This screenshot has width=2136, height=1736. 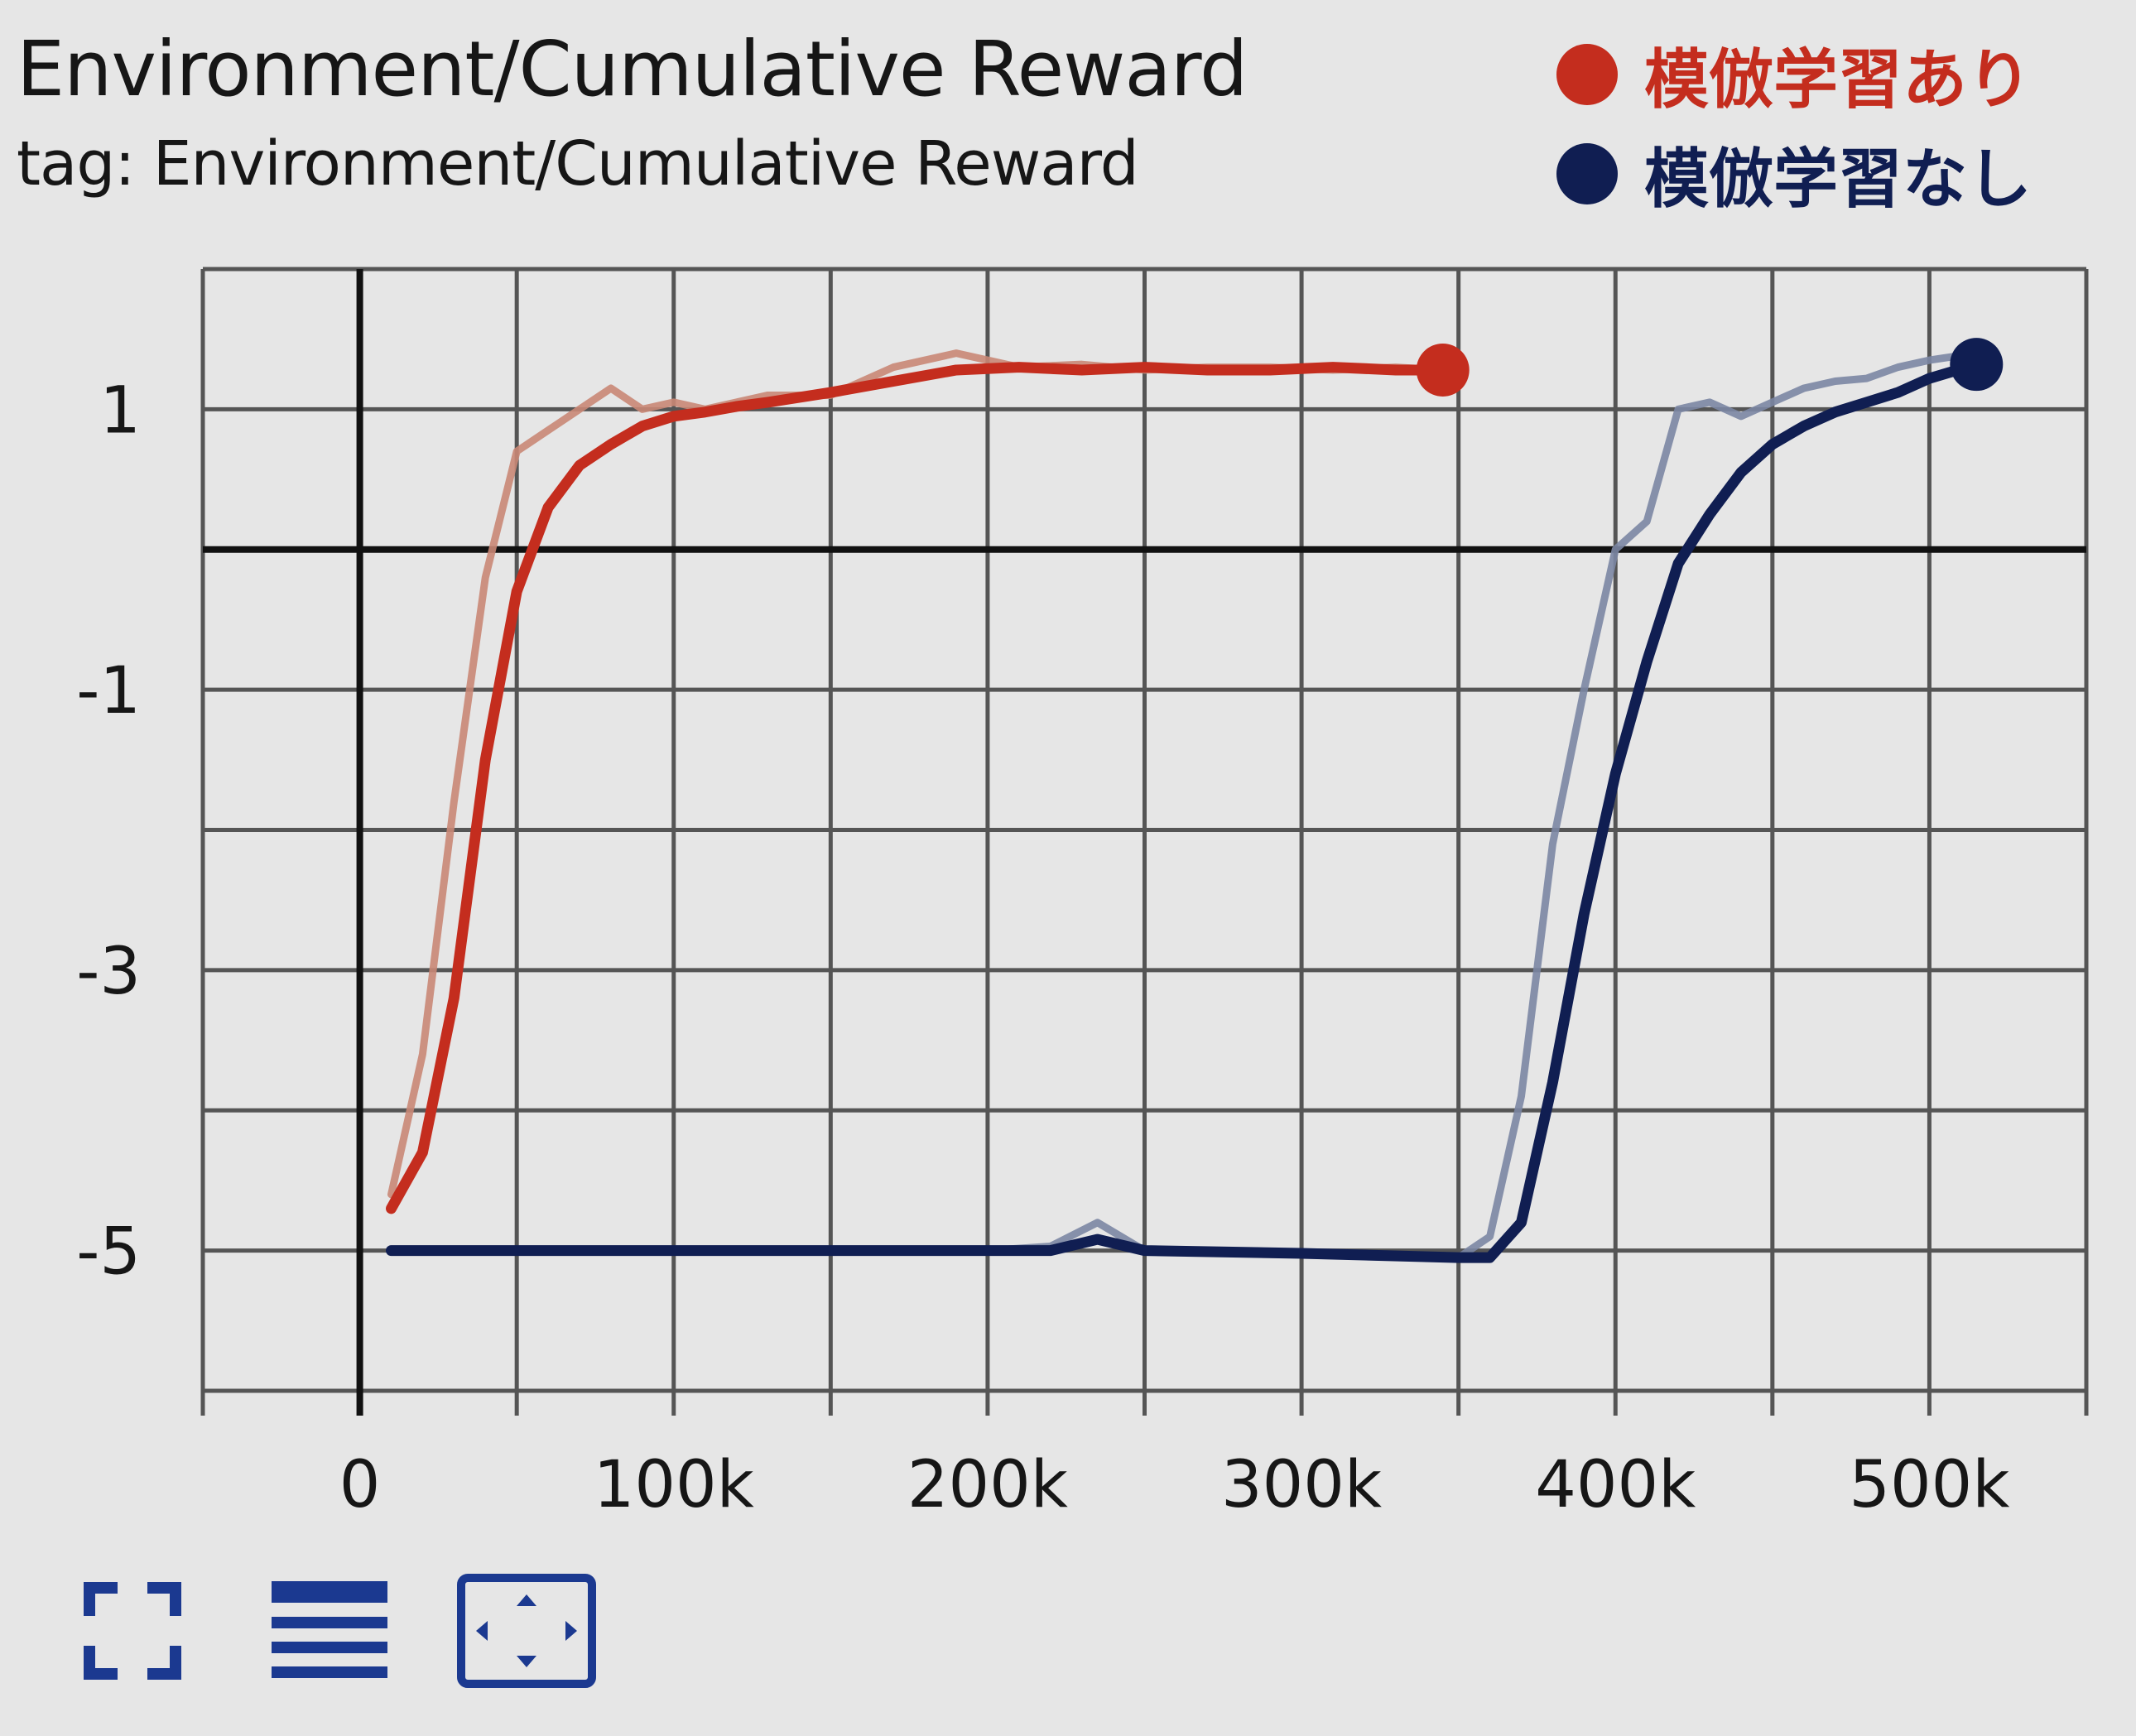 I want to click on legend-item-with-imitation: 模倣学習あり, so click(x=1837, y=74).